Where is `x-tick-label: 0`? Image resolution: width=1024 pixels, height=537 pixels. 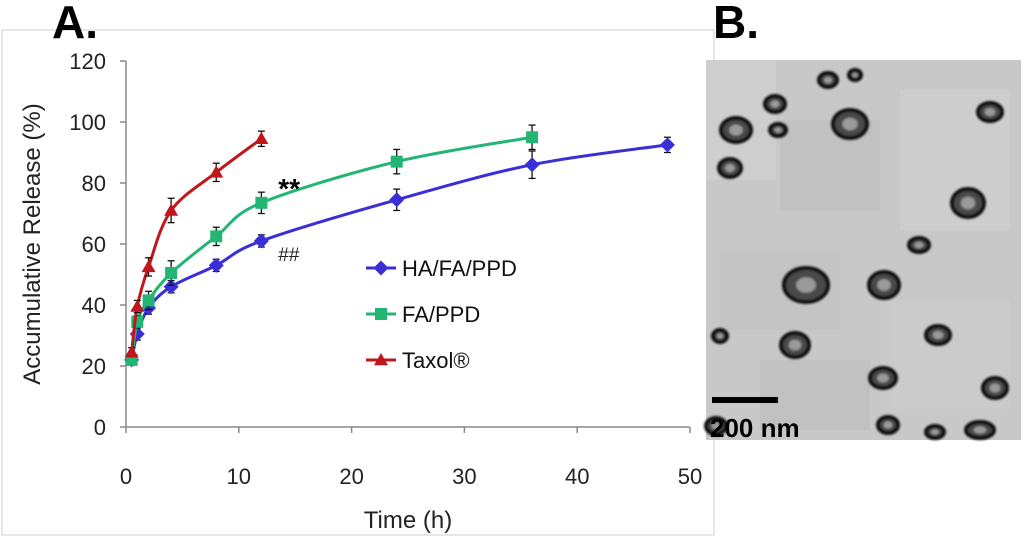 x-tick-label: 0 is located at coordinates (126, 476).